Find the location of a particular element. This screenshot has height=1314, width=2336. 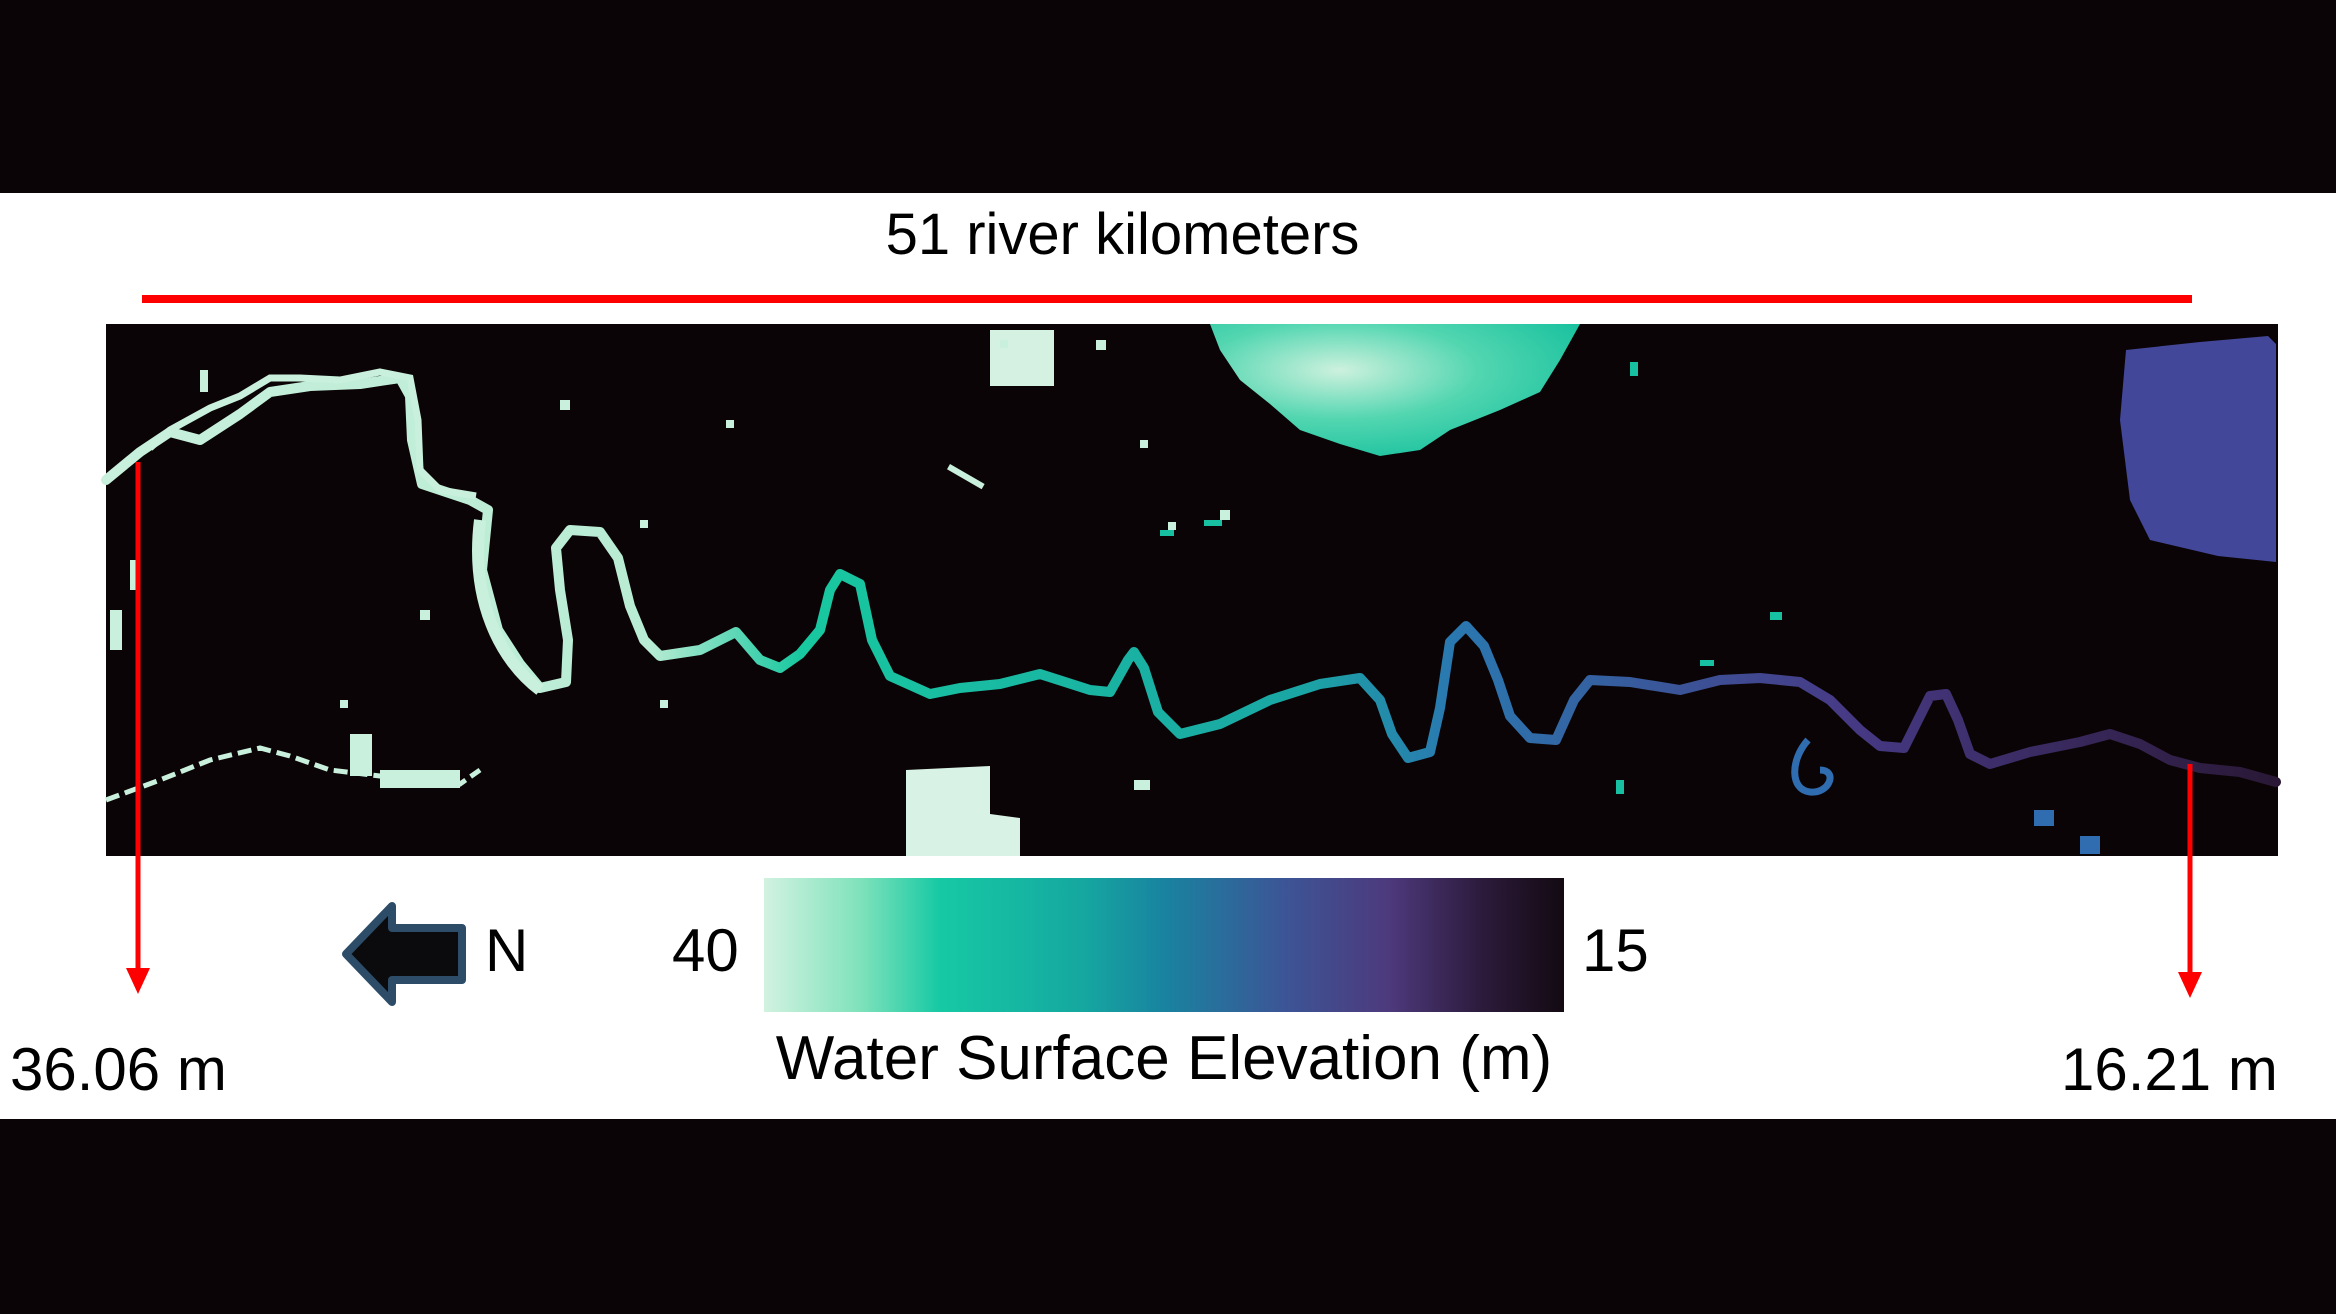

lake-north is located at coordinates (1395, 390).